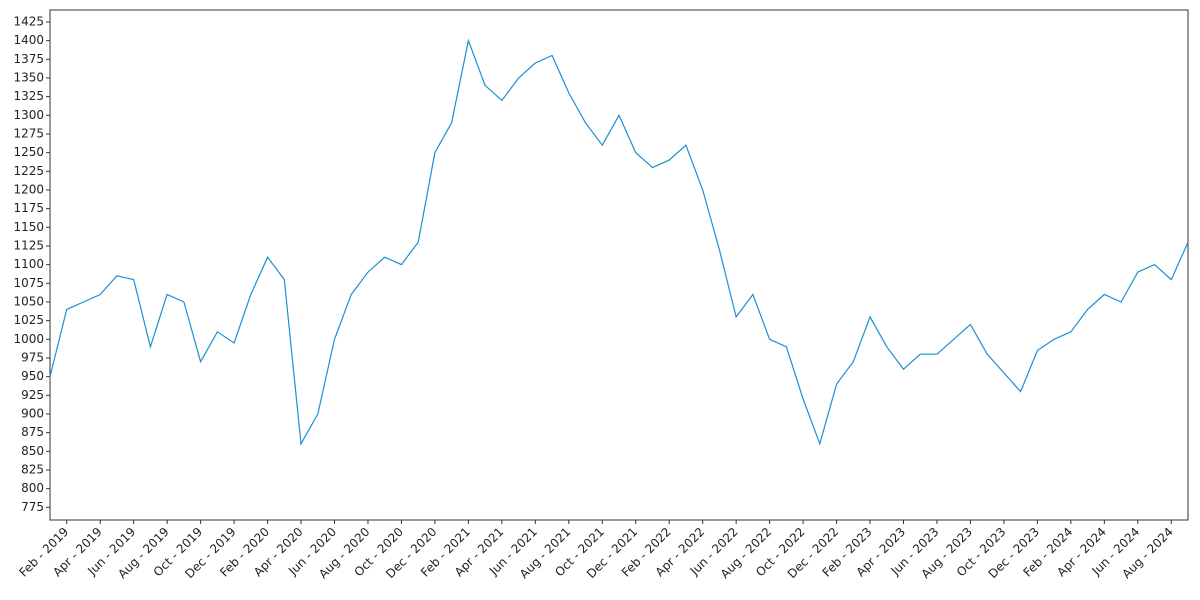  I want to click on y-tick-label: 775, so click(32, 507).